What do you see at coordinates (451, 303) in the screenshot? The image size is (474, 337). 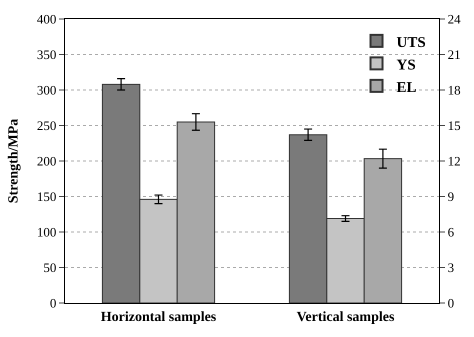 I see `y2-tick-label: 0` at bounding box center [451, 303].